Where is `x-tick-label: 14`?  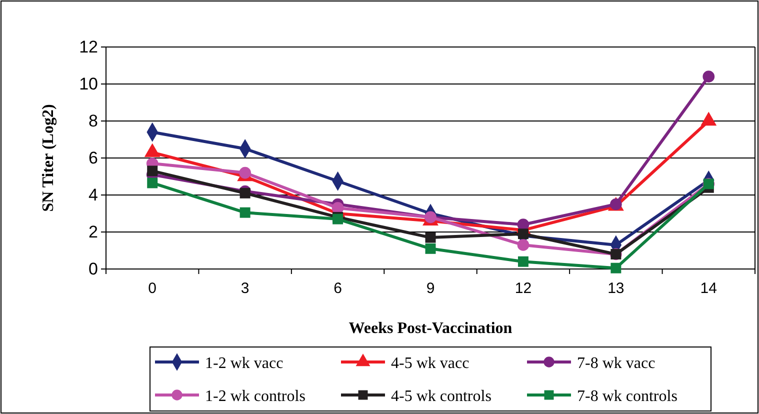
x-tick-label: 14 is located at coordinates (708, 288).